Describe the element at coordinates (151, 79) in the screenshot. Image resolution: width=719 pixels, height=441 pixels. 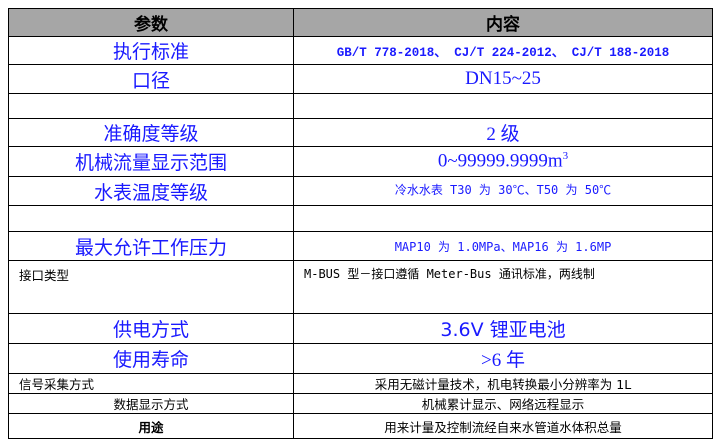
I see `param-cell: 口径` at that location.